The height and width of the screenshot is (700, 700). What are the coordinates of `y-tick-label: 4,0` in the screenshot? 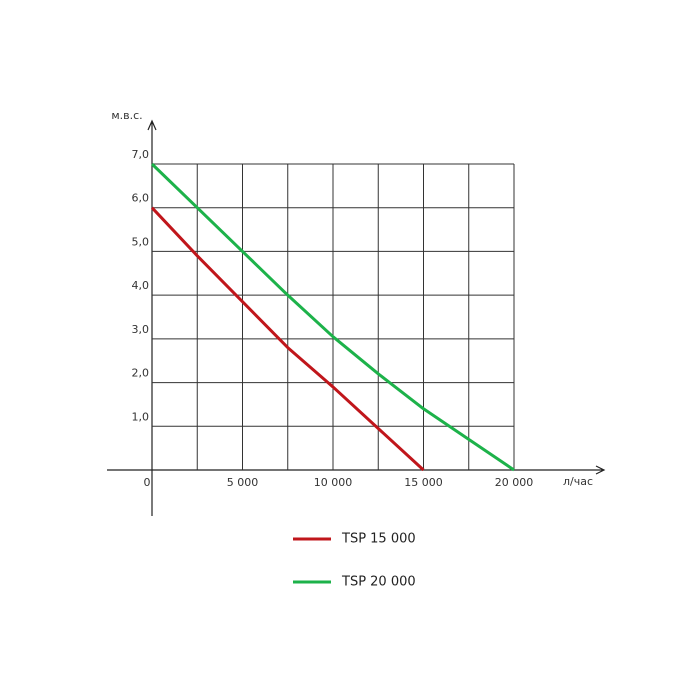 It's located at (141, 285).